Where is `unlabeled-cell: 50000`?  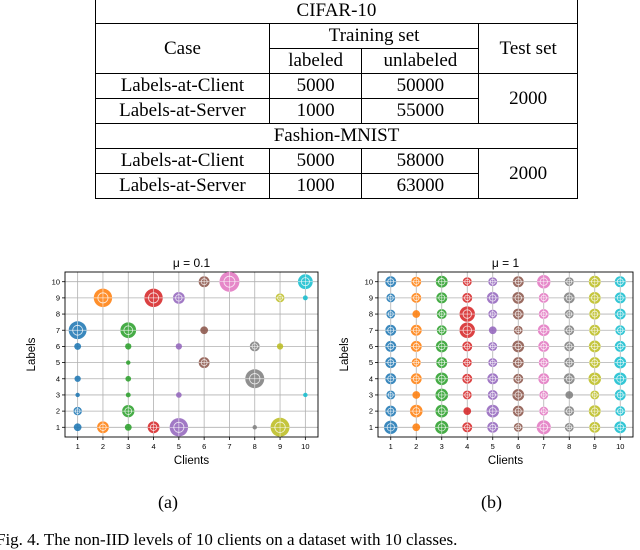
unlabeled-cell: 50000 is located at coordinates (420, 86).